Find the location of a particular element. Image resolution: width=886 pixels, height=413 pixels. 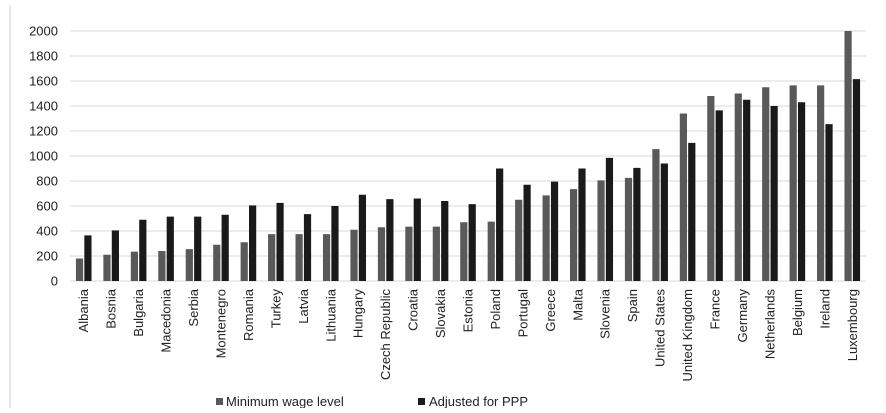

legend-label: Adjusted for PPP is located at coordinates (478, 401).